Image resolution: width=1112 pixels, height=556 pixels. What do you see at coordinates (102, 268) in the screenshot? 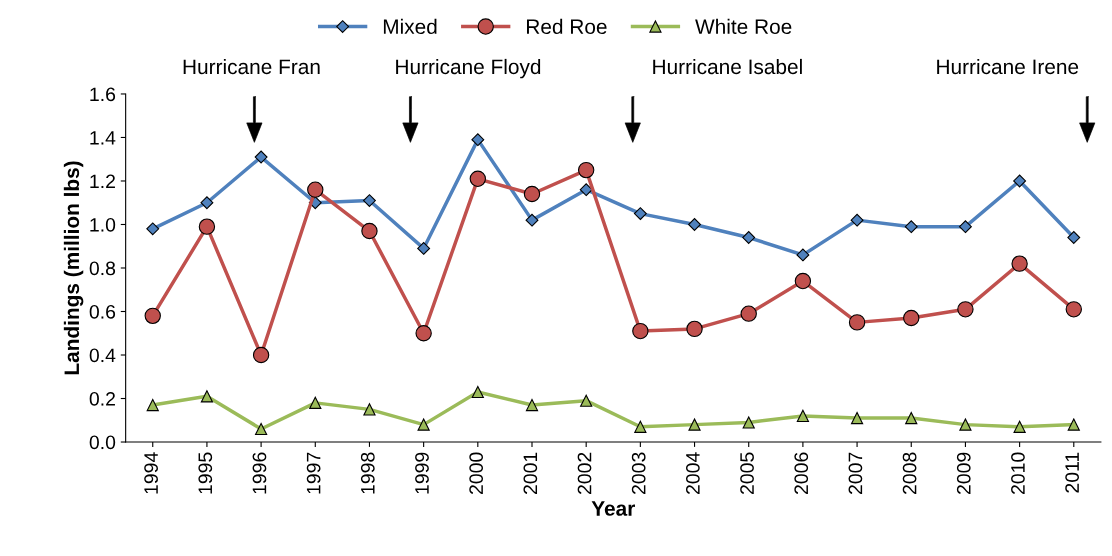
I see `y-tick-label: 0.8` at bounding box center [102, 268].